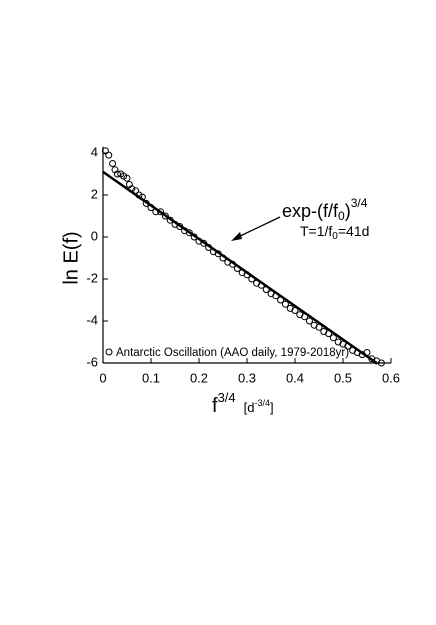 The width and height of the screenshot is (436, 625). What do you see at coordinates (249, 407) in the screenshot?
I see `x-label-unit: [d` at bounding box center [249, 407].